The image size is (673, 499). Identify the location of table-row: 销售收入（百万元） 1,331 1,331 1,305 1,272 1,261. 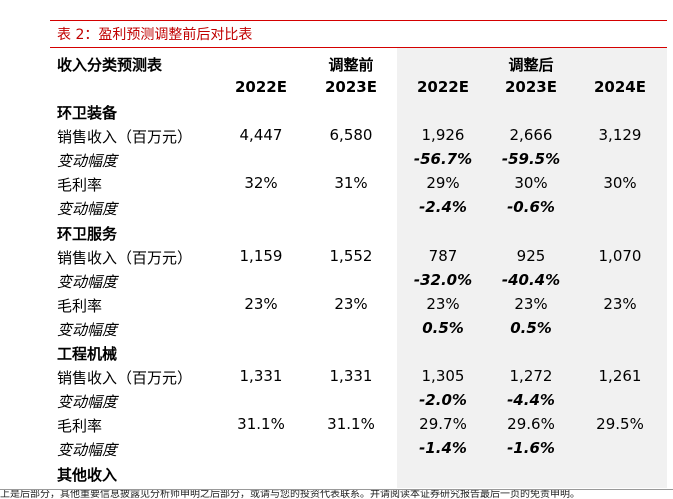
(336, 379).